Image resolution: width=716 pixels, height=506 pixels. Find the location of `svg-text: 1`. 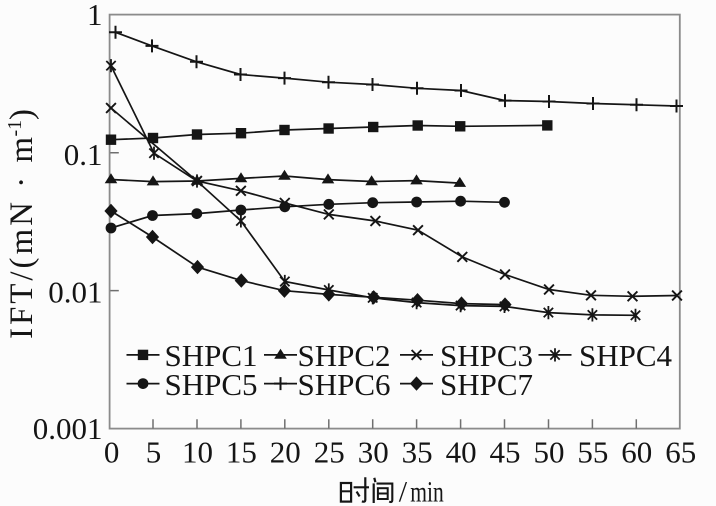

svg-text: 1 is located at coordinates (95, 16).